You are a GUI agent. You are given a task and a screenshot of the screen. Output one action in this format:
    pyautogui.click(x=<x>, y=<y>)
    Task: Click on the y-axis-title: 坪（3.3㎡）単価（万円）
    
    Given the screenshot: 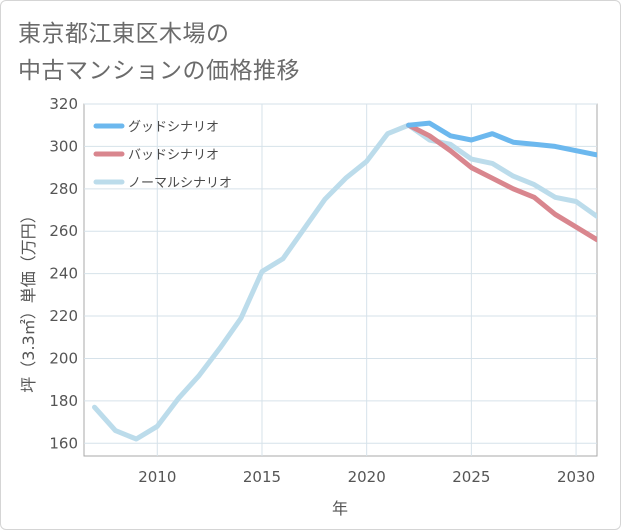 What is the action you would take?
    pyautogui.click(x=28, y=299)
    